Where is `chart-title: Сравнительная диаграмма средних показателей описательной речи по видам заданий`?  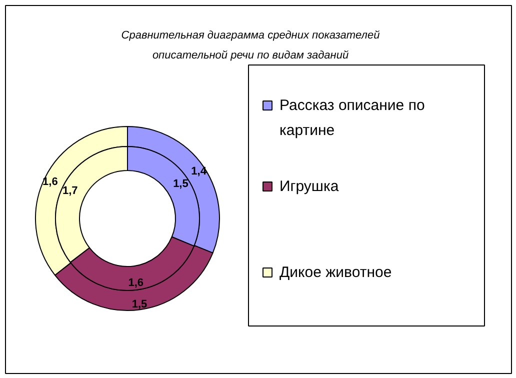 chart-title: Сравнительная диаграмма средних показателей описательной речи по видам заданий is located at coordinates (250, 46).